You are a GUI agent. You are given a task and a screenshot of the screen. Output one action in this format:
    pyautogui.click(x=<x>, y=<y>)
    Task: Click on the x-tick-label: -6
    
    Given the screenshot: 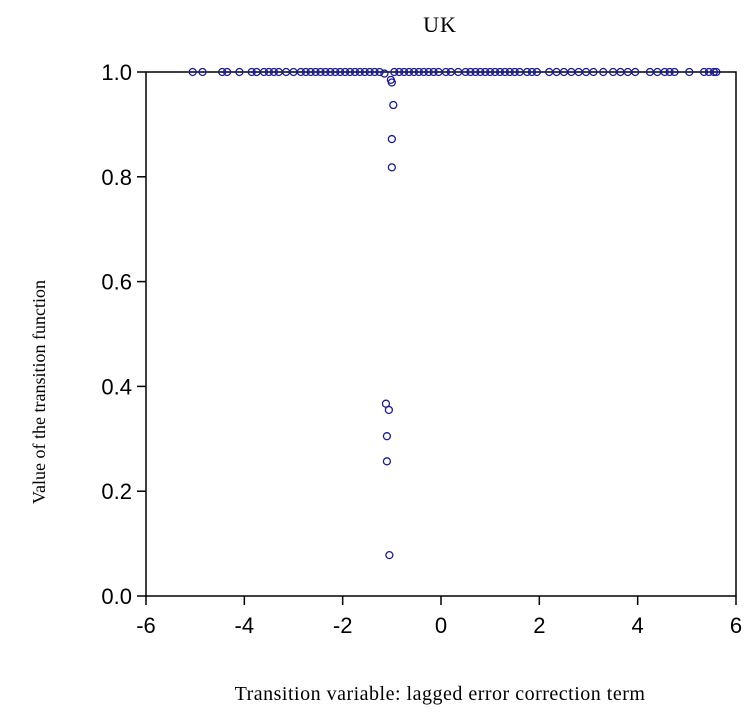 What is the action you would take?
    pyautogui.click(x=146, y=625)
    